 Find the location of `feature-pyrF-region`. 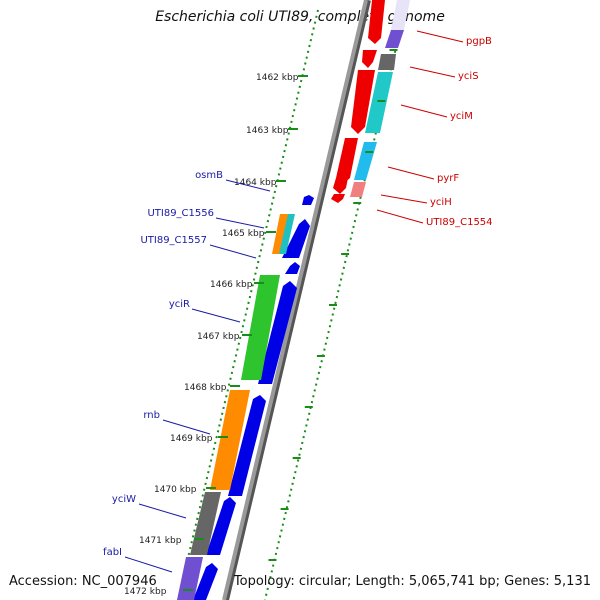

feature-pyrF-region is located at coordinates (365, 161).